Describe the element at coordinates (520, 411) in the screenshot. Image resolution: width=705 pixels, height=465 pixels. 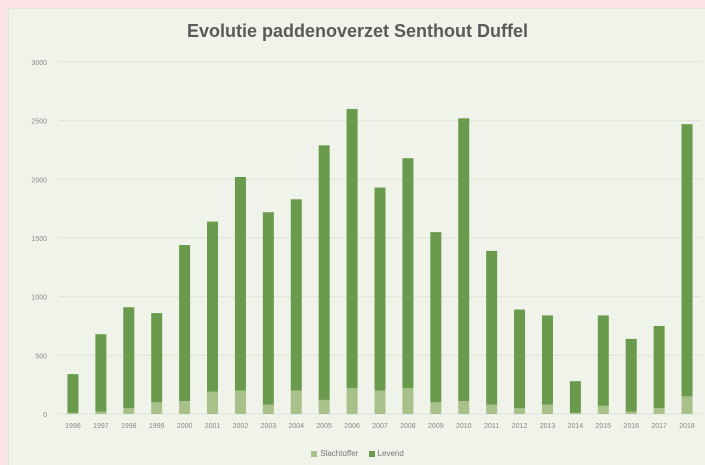
I see `bar-slachtoffer-2012` at that location.